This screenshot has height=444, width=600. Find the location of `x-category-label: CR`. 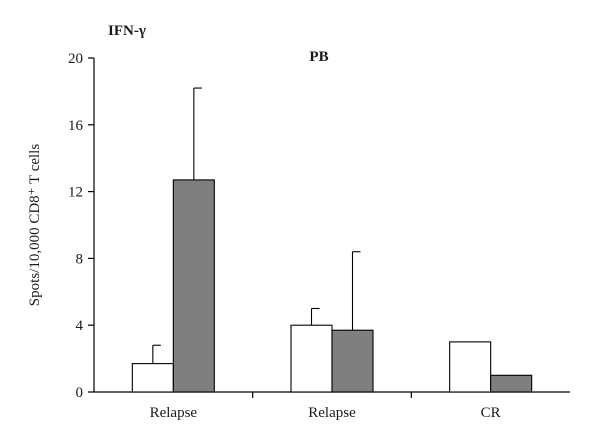

x-category-label: CR is located at coordinates (491, 413).